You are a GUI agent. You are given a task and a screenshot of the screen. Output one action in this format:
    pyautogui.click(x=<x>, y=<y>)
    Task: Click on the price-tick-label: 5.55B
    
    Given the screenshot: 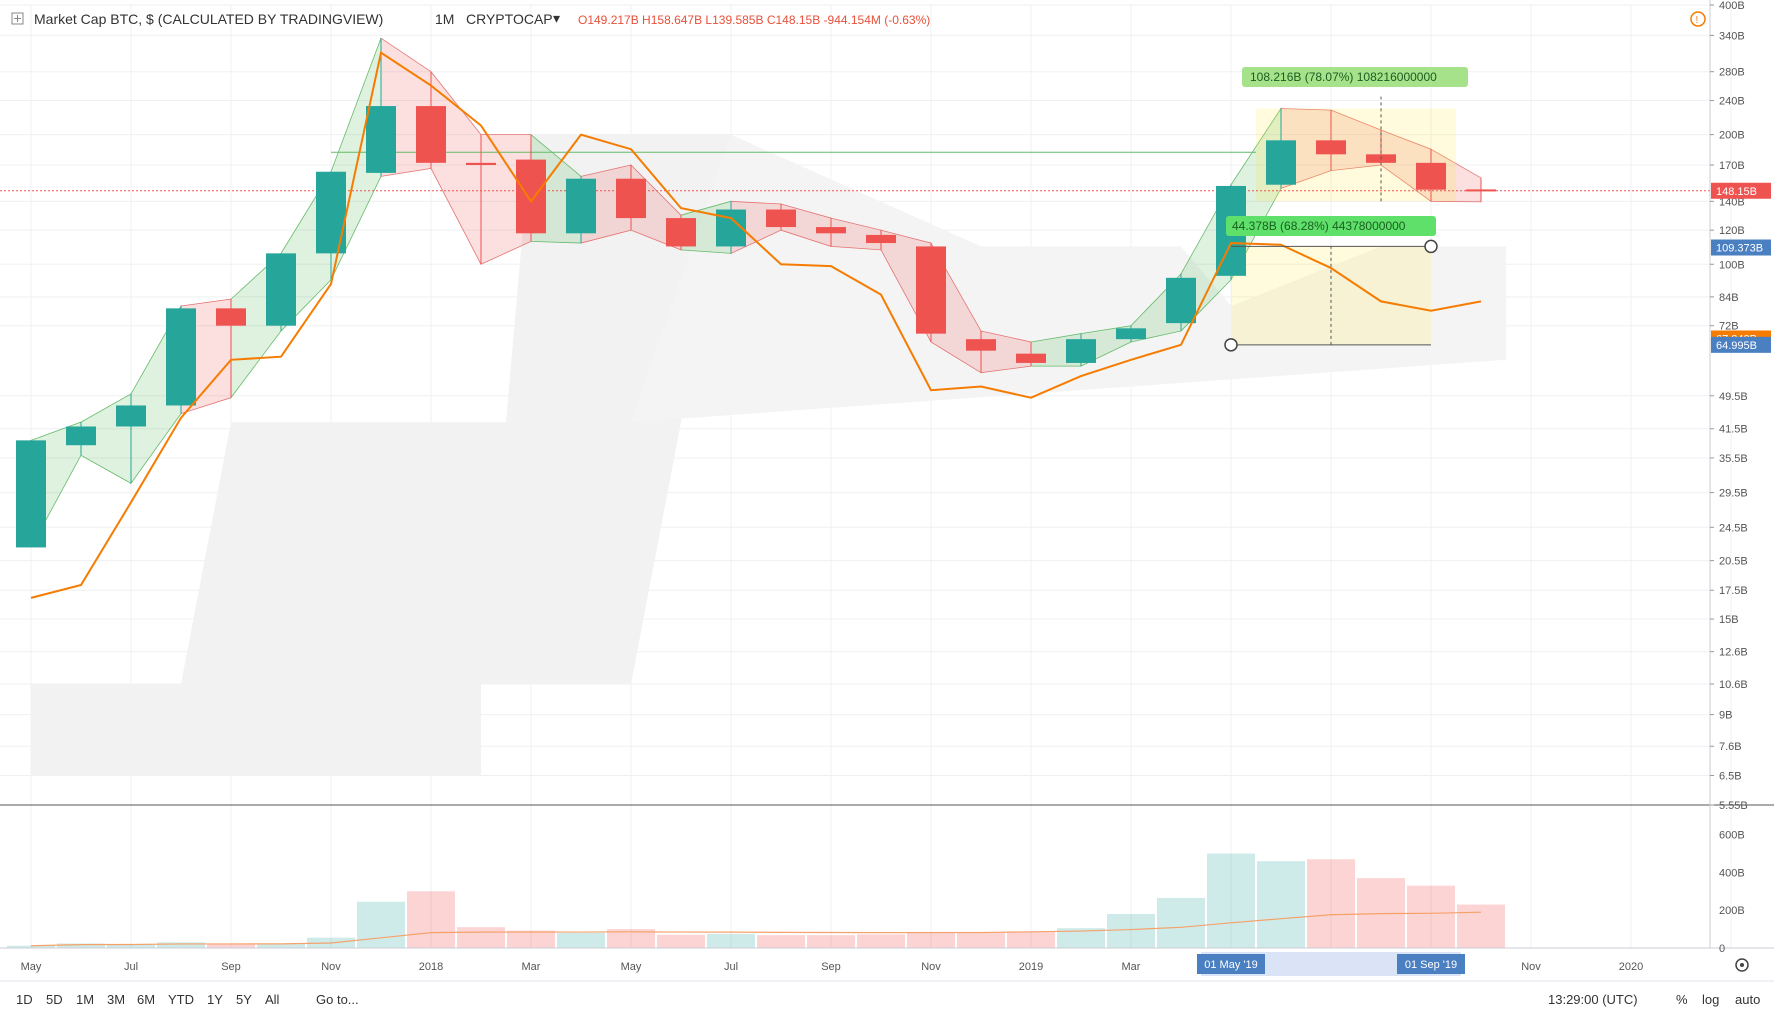 What is the action you would take?
    pyautogui.click(x=1733, y=806)
    